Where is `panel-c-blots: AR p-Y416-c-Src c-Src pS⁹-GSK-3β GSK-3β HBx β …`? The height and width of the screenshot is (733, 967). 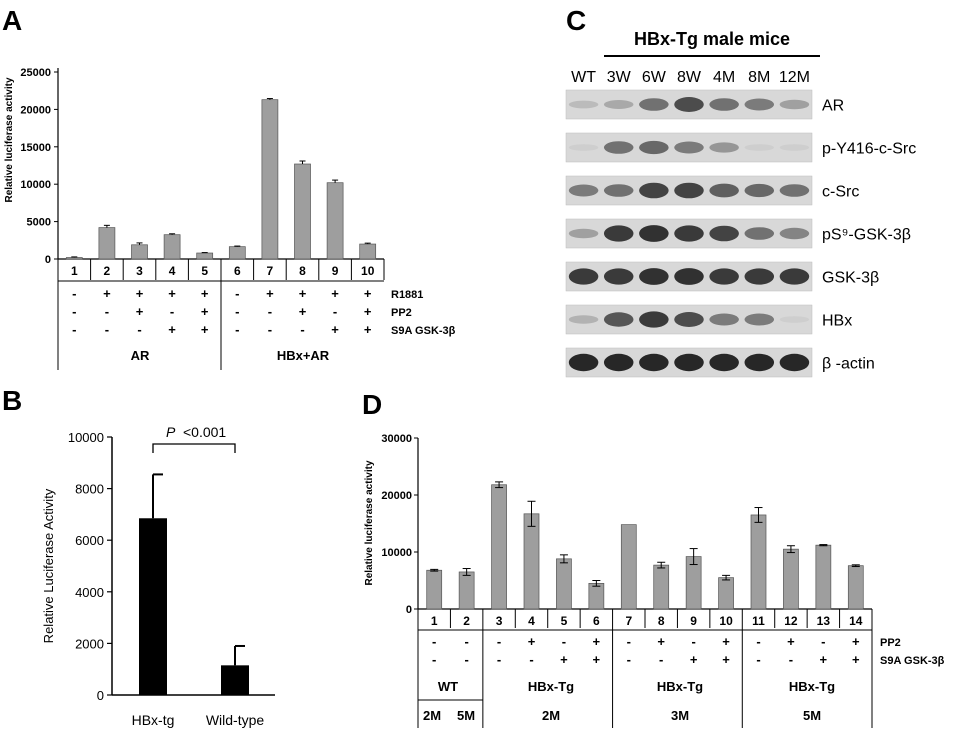 panel-c-blots: AR p-Y416-c-Src c-Src pS⁹-GSK-3β GSK-3β HBx β … is located at coordinates (740, 233).